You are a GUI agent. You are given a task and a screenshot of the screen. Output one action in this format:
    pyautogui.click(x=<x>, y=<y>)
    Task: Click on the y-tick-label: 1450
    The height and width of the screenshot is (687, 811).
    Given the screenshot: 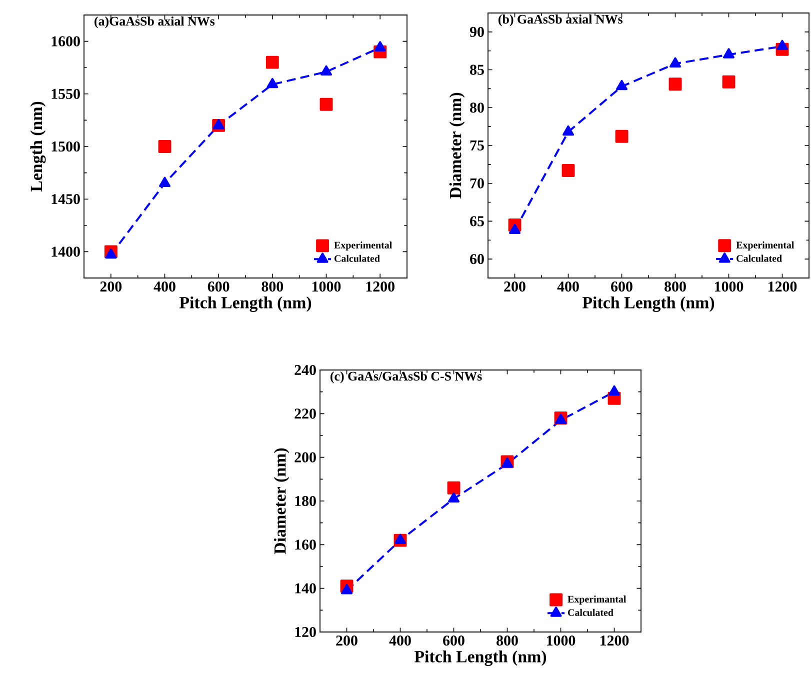 What is the action you would take?
    pyautogui.click(x=66, y=199)
    